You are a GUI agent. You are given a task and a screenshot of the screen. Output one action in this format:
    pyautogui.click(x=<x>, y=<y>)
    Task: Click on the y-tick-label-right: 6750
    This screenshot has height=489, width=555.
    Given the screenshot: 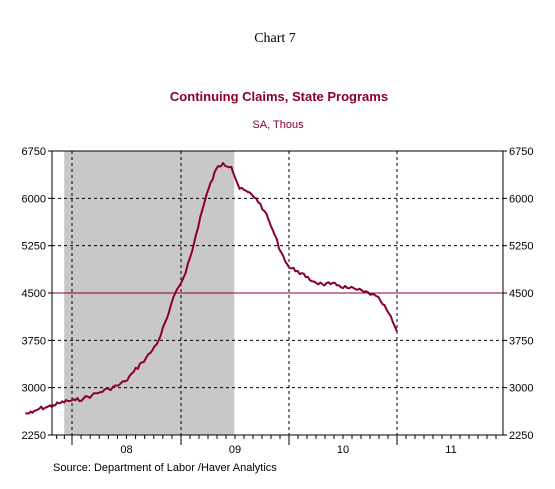 What is the action you would take?
    pyautogui.click(x=521, y=152)
    